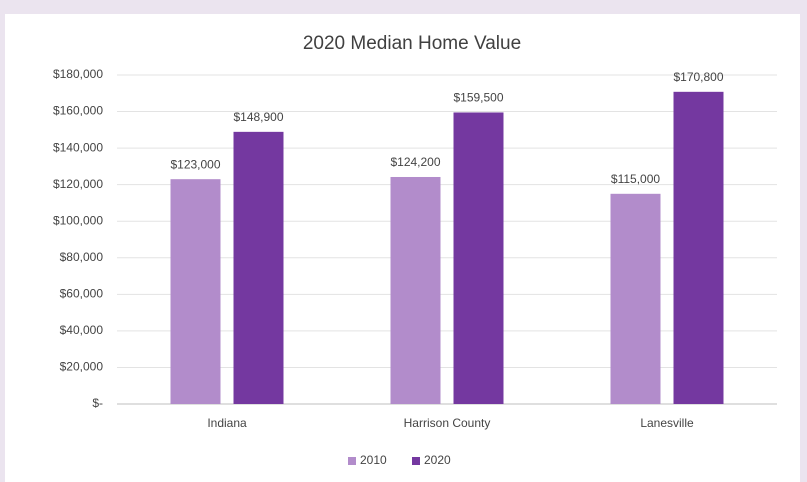 Image resolution: width=807 pixels, height=482 pixels. Describe the element at coordinates (195, 164) in the screenshot. I see `data-label: $123,000` at that location.